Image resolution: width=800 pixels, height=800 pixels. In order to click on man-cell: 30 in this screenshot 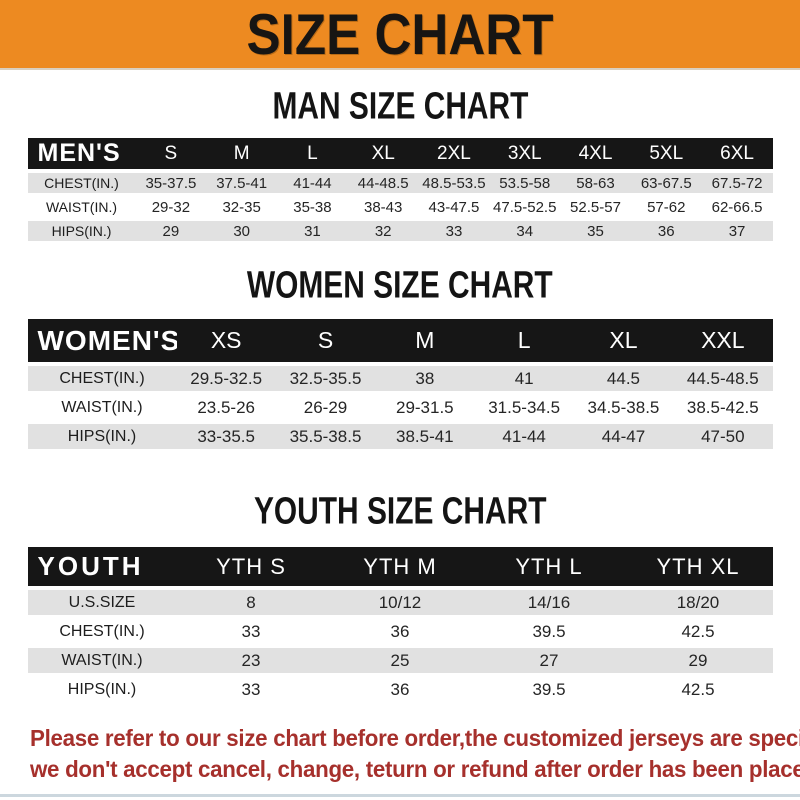, I will do `click(242, 231)`.